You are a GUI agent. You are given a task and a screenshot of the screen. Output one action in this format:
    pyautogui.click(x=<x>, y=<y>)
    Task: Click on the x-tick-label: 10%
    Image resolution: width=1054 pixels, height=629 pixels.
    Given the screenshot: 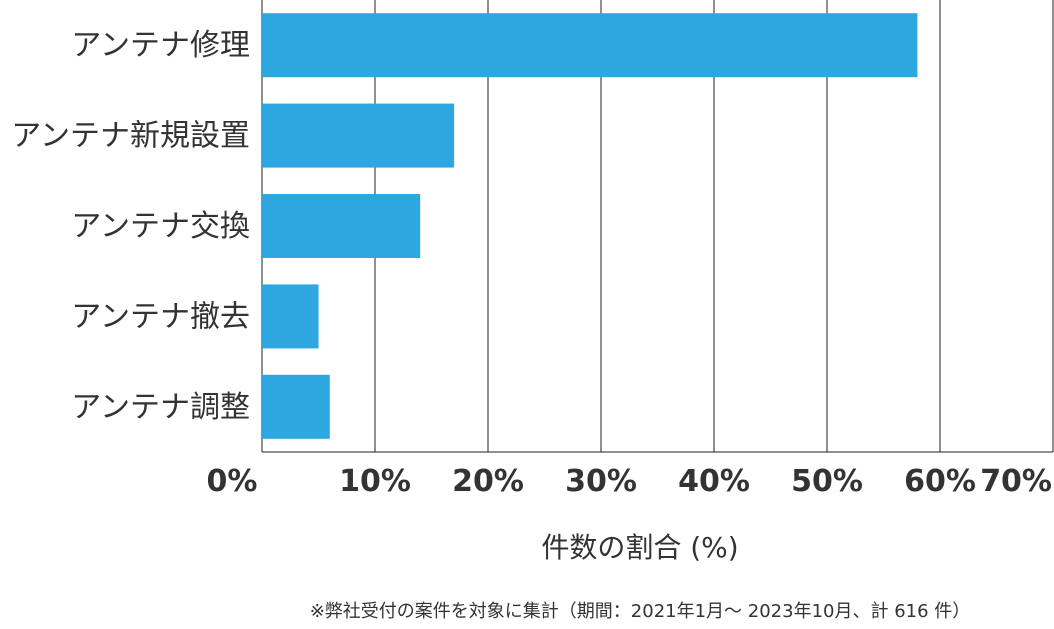 What is the action you would take?
    pyautogui.click(x=375, y=481)
    